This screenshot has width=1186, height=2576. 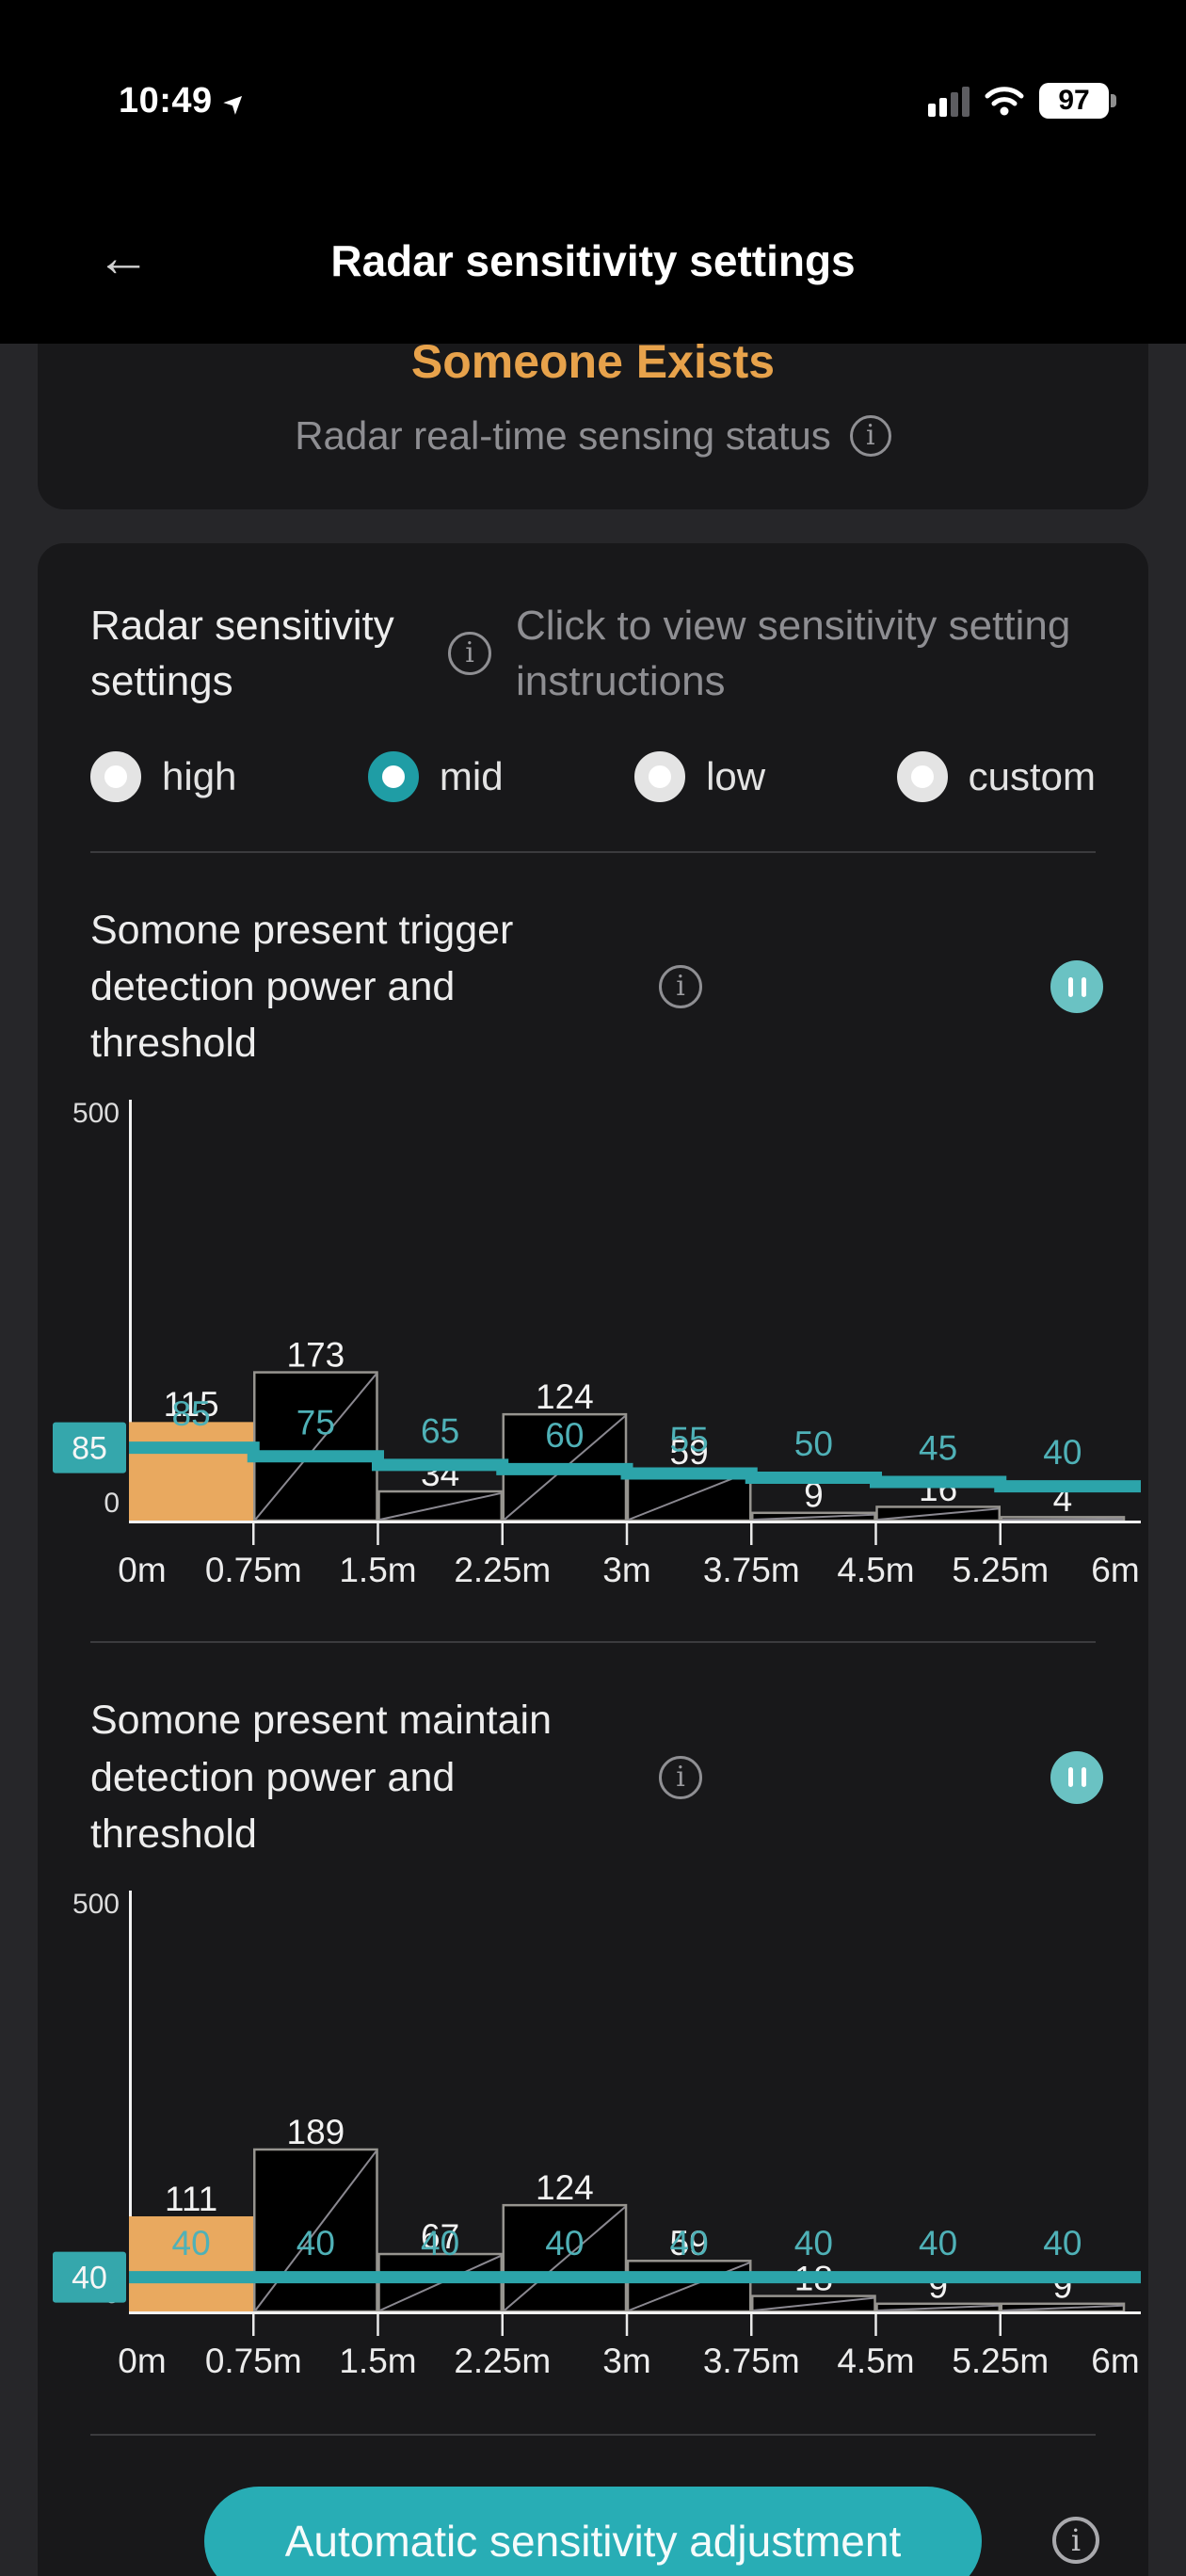 What do you see at coordinates (938, 1490) in the screenshot?
I see `bar-value-label: 16` at bounding box center [938, 1490].